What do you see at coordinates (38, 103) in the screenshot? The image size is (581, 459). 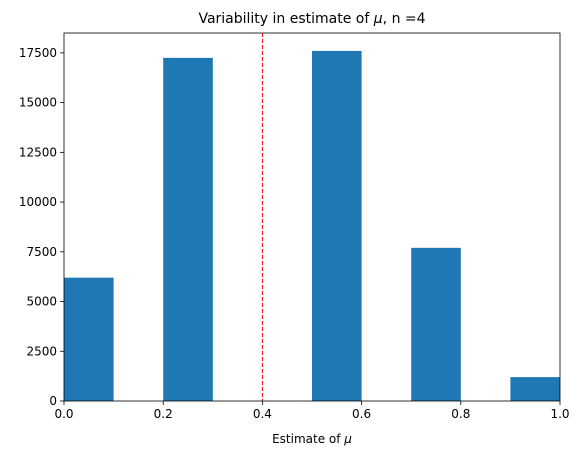 I see `y-tick-label: 15000` at bounding box center [38, 103].